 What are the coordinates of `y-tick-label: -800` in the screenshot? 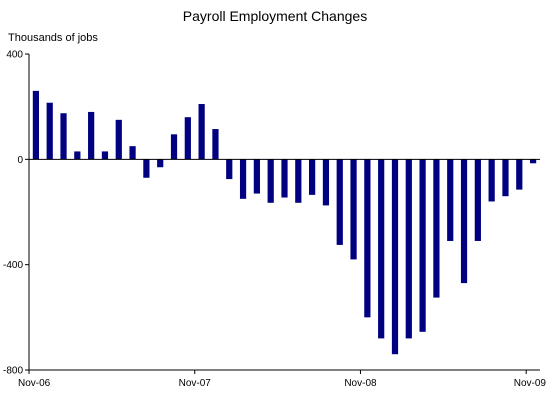 It's located at (13, 371).